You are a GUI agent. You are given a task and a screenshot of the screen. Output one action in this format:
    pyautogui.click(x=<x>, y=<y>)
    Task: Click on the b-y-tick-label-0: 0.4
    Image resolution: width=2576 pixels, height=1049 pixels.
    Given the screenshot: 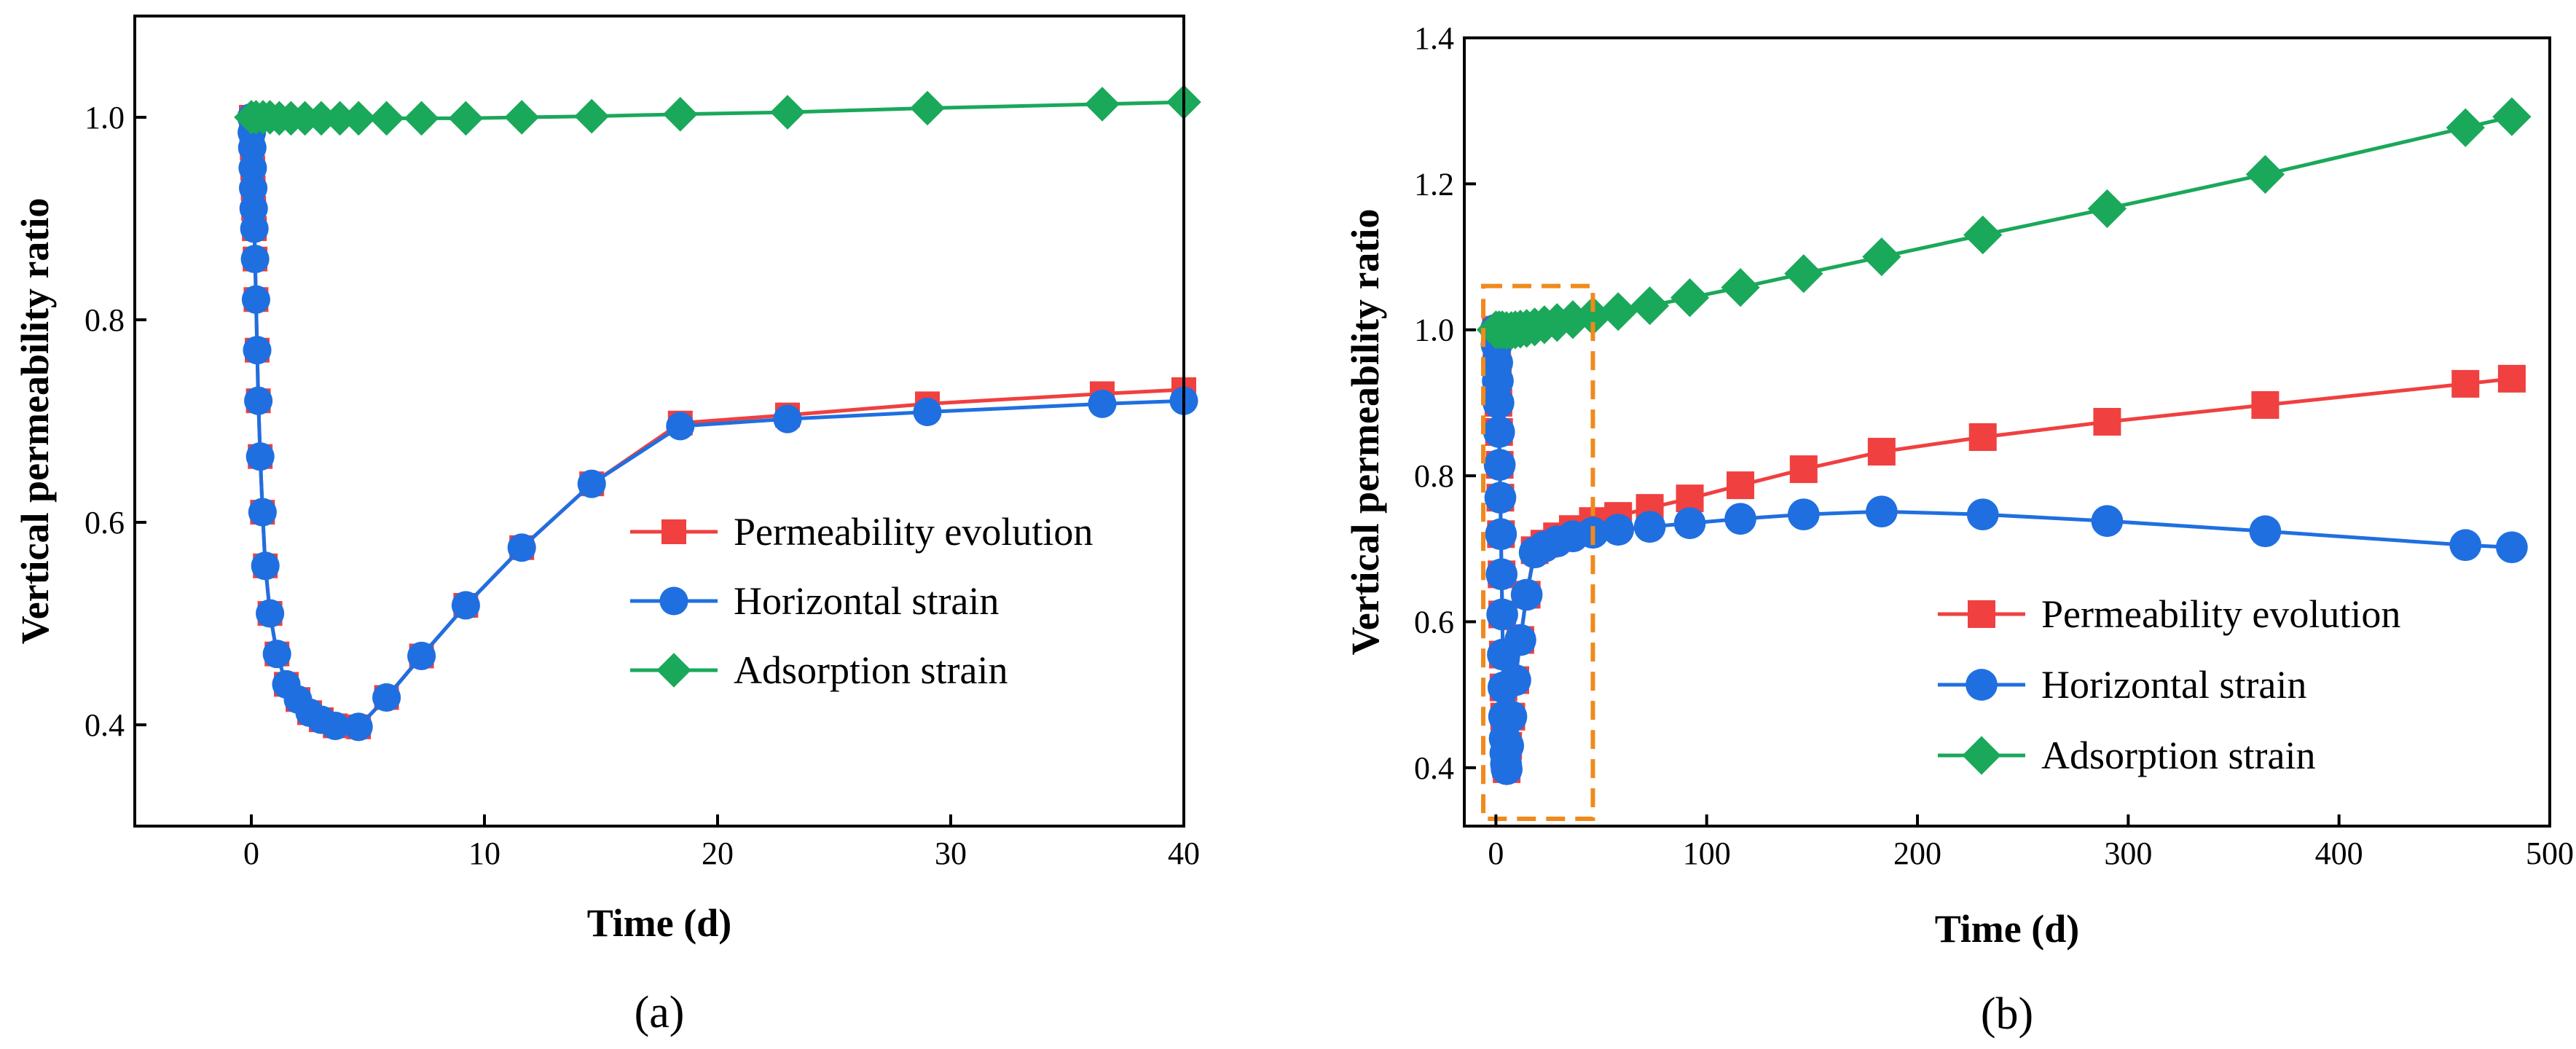 What is the action you would take?
    pyautogui.click(x=1434, y=768)
    